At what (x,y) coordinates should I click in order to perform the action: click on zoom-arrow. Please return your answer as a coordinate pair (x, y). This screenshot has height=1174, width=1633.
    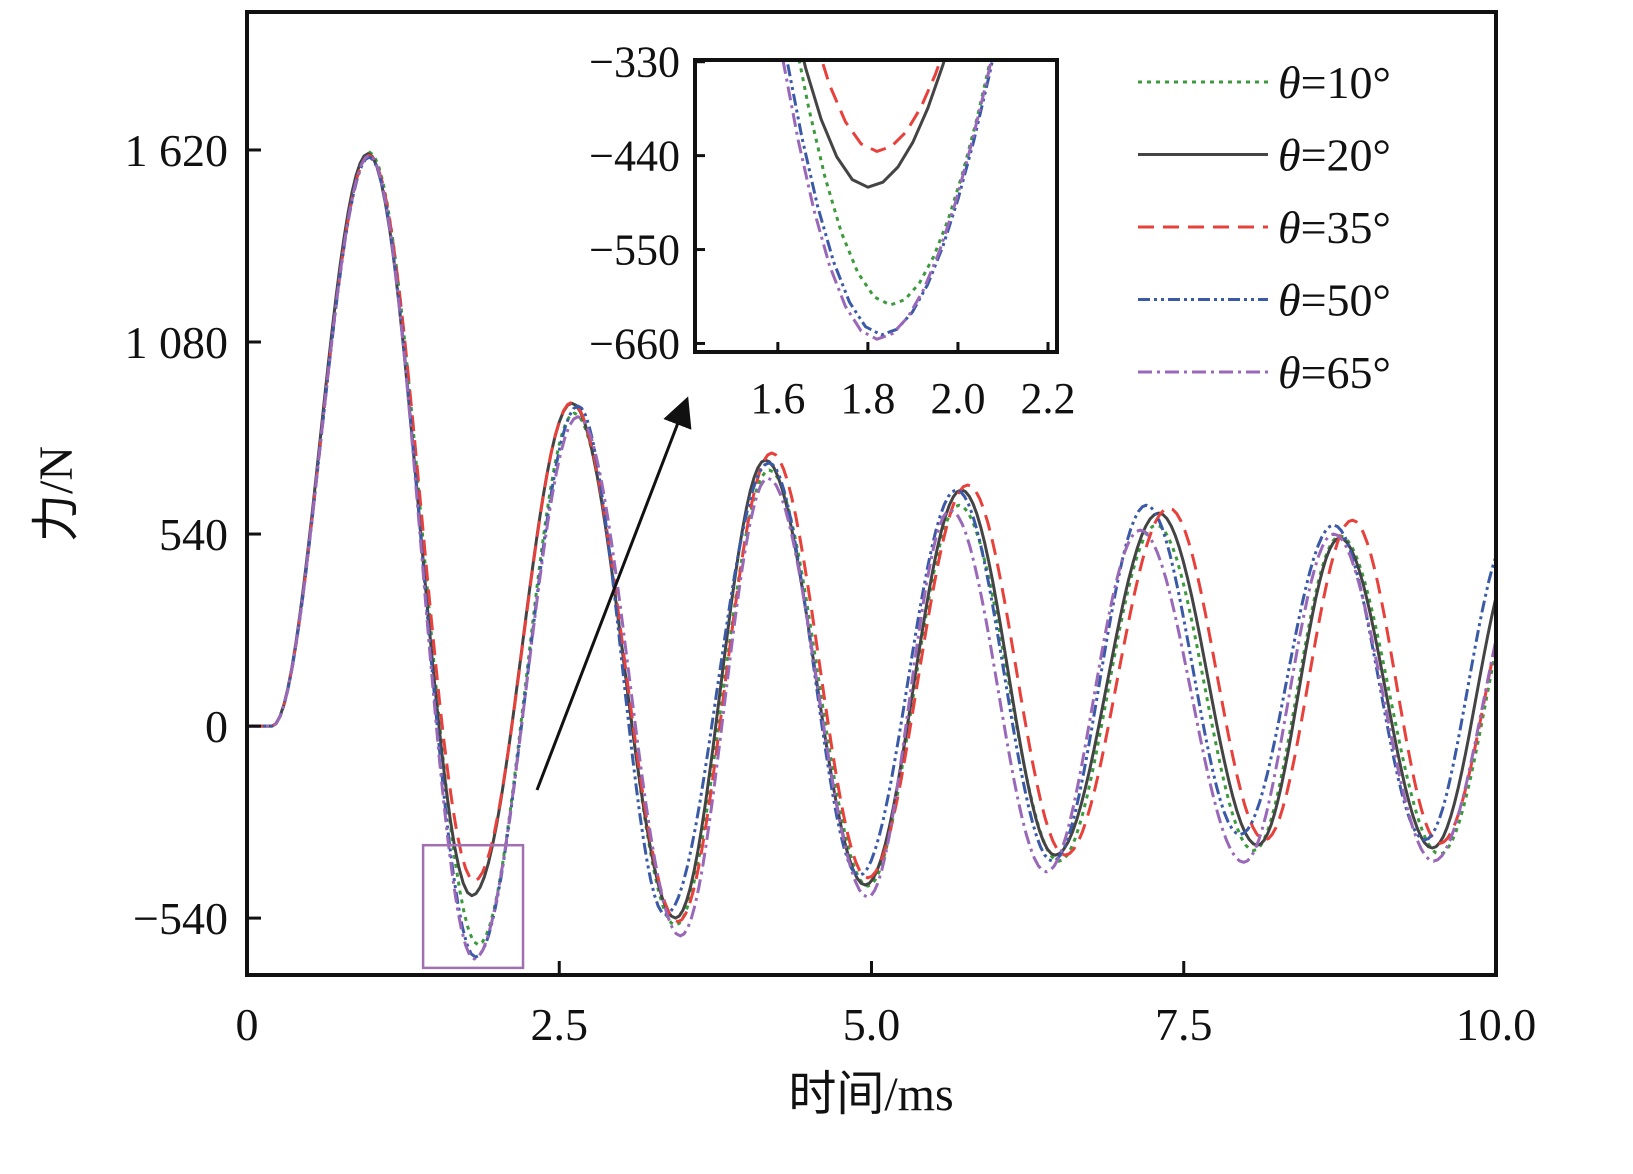
    Looking at the image, I should click on (613, 593).